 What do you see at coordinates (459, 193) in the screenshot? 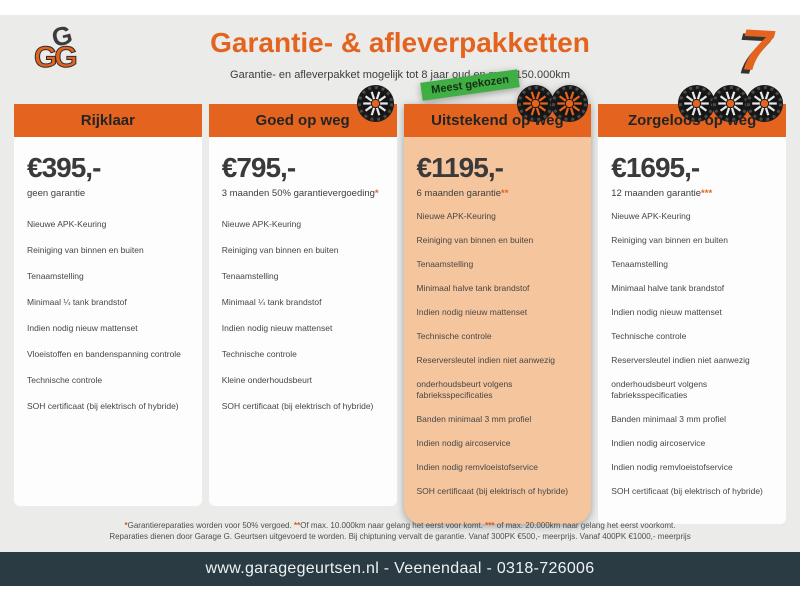
I see `caption-text: 6 maanden garantie` at bounding box center [459, 193].